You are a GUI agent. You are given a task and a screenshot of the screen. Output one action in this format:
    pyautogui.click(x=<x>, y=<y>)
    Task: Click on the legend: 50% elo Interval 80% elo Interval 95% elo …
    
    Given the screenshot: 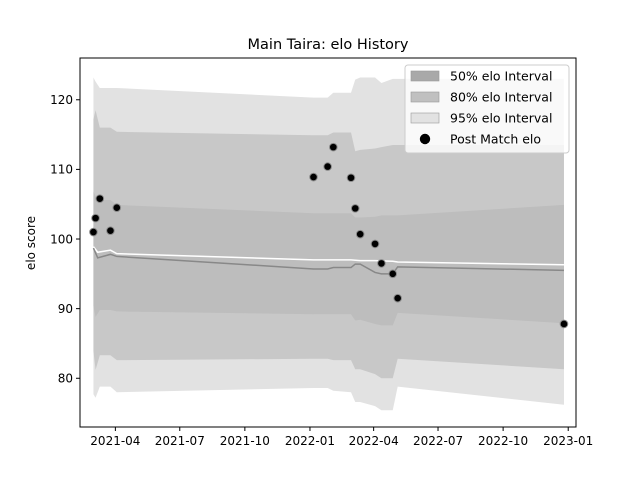 What is the action you would take?
    pyautogui.click(x=487, y=109)
    